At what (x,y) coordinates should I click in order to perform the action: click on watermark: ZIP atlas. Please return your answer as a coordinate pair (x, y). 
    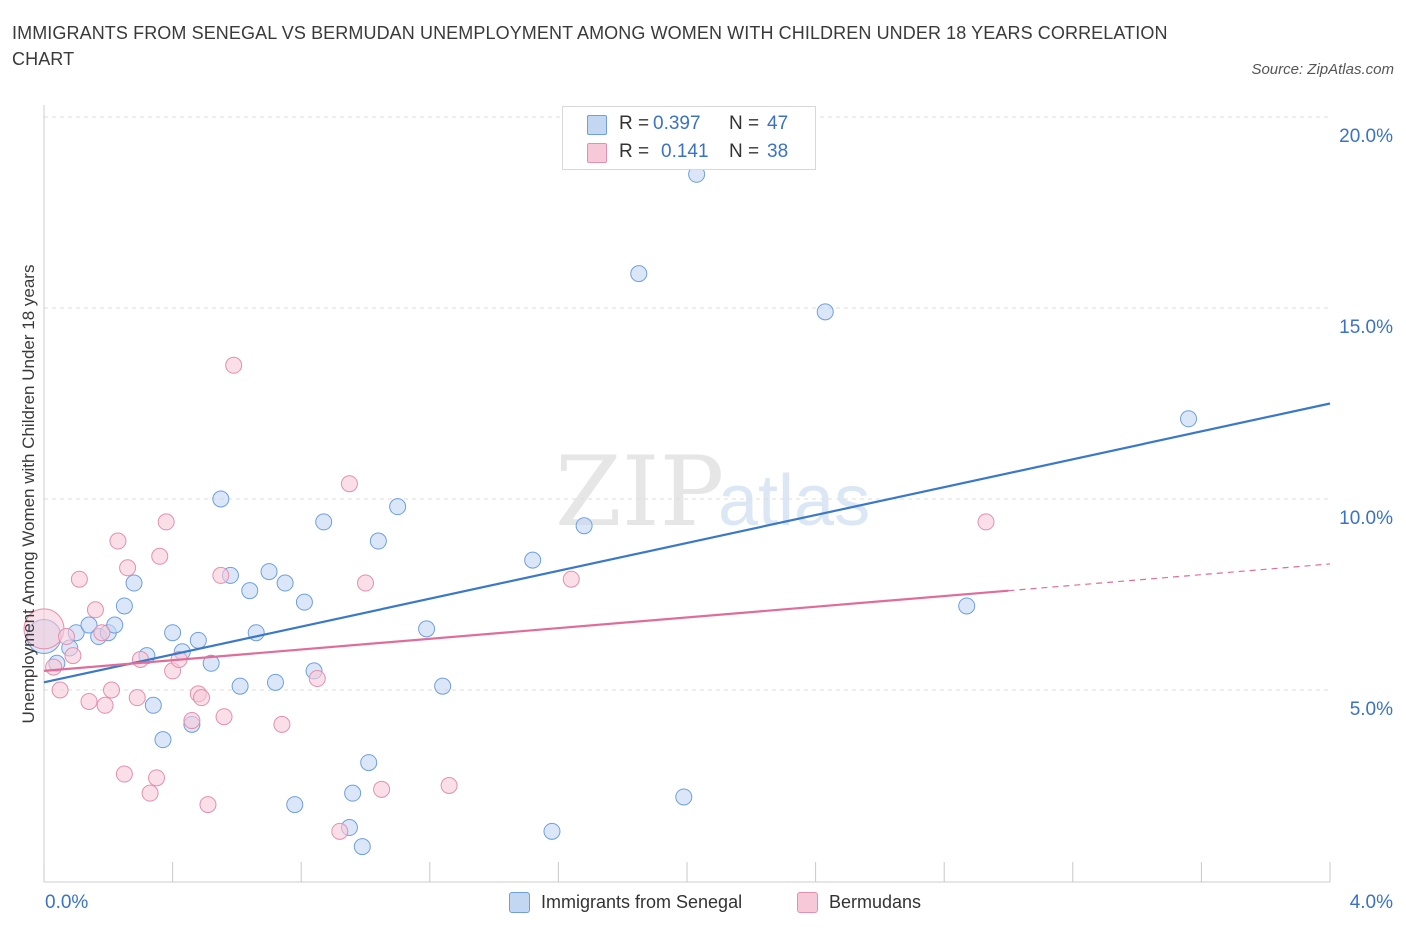
    Looking at the image, I should click on (712, 492).